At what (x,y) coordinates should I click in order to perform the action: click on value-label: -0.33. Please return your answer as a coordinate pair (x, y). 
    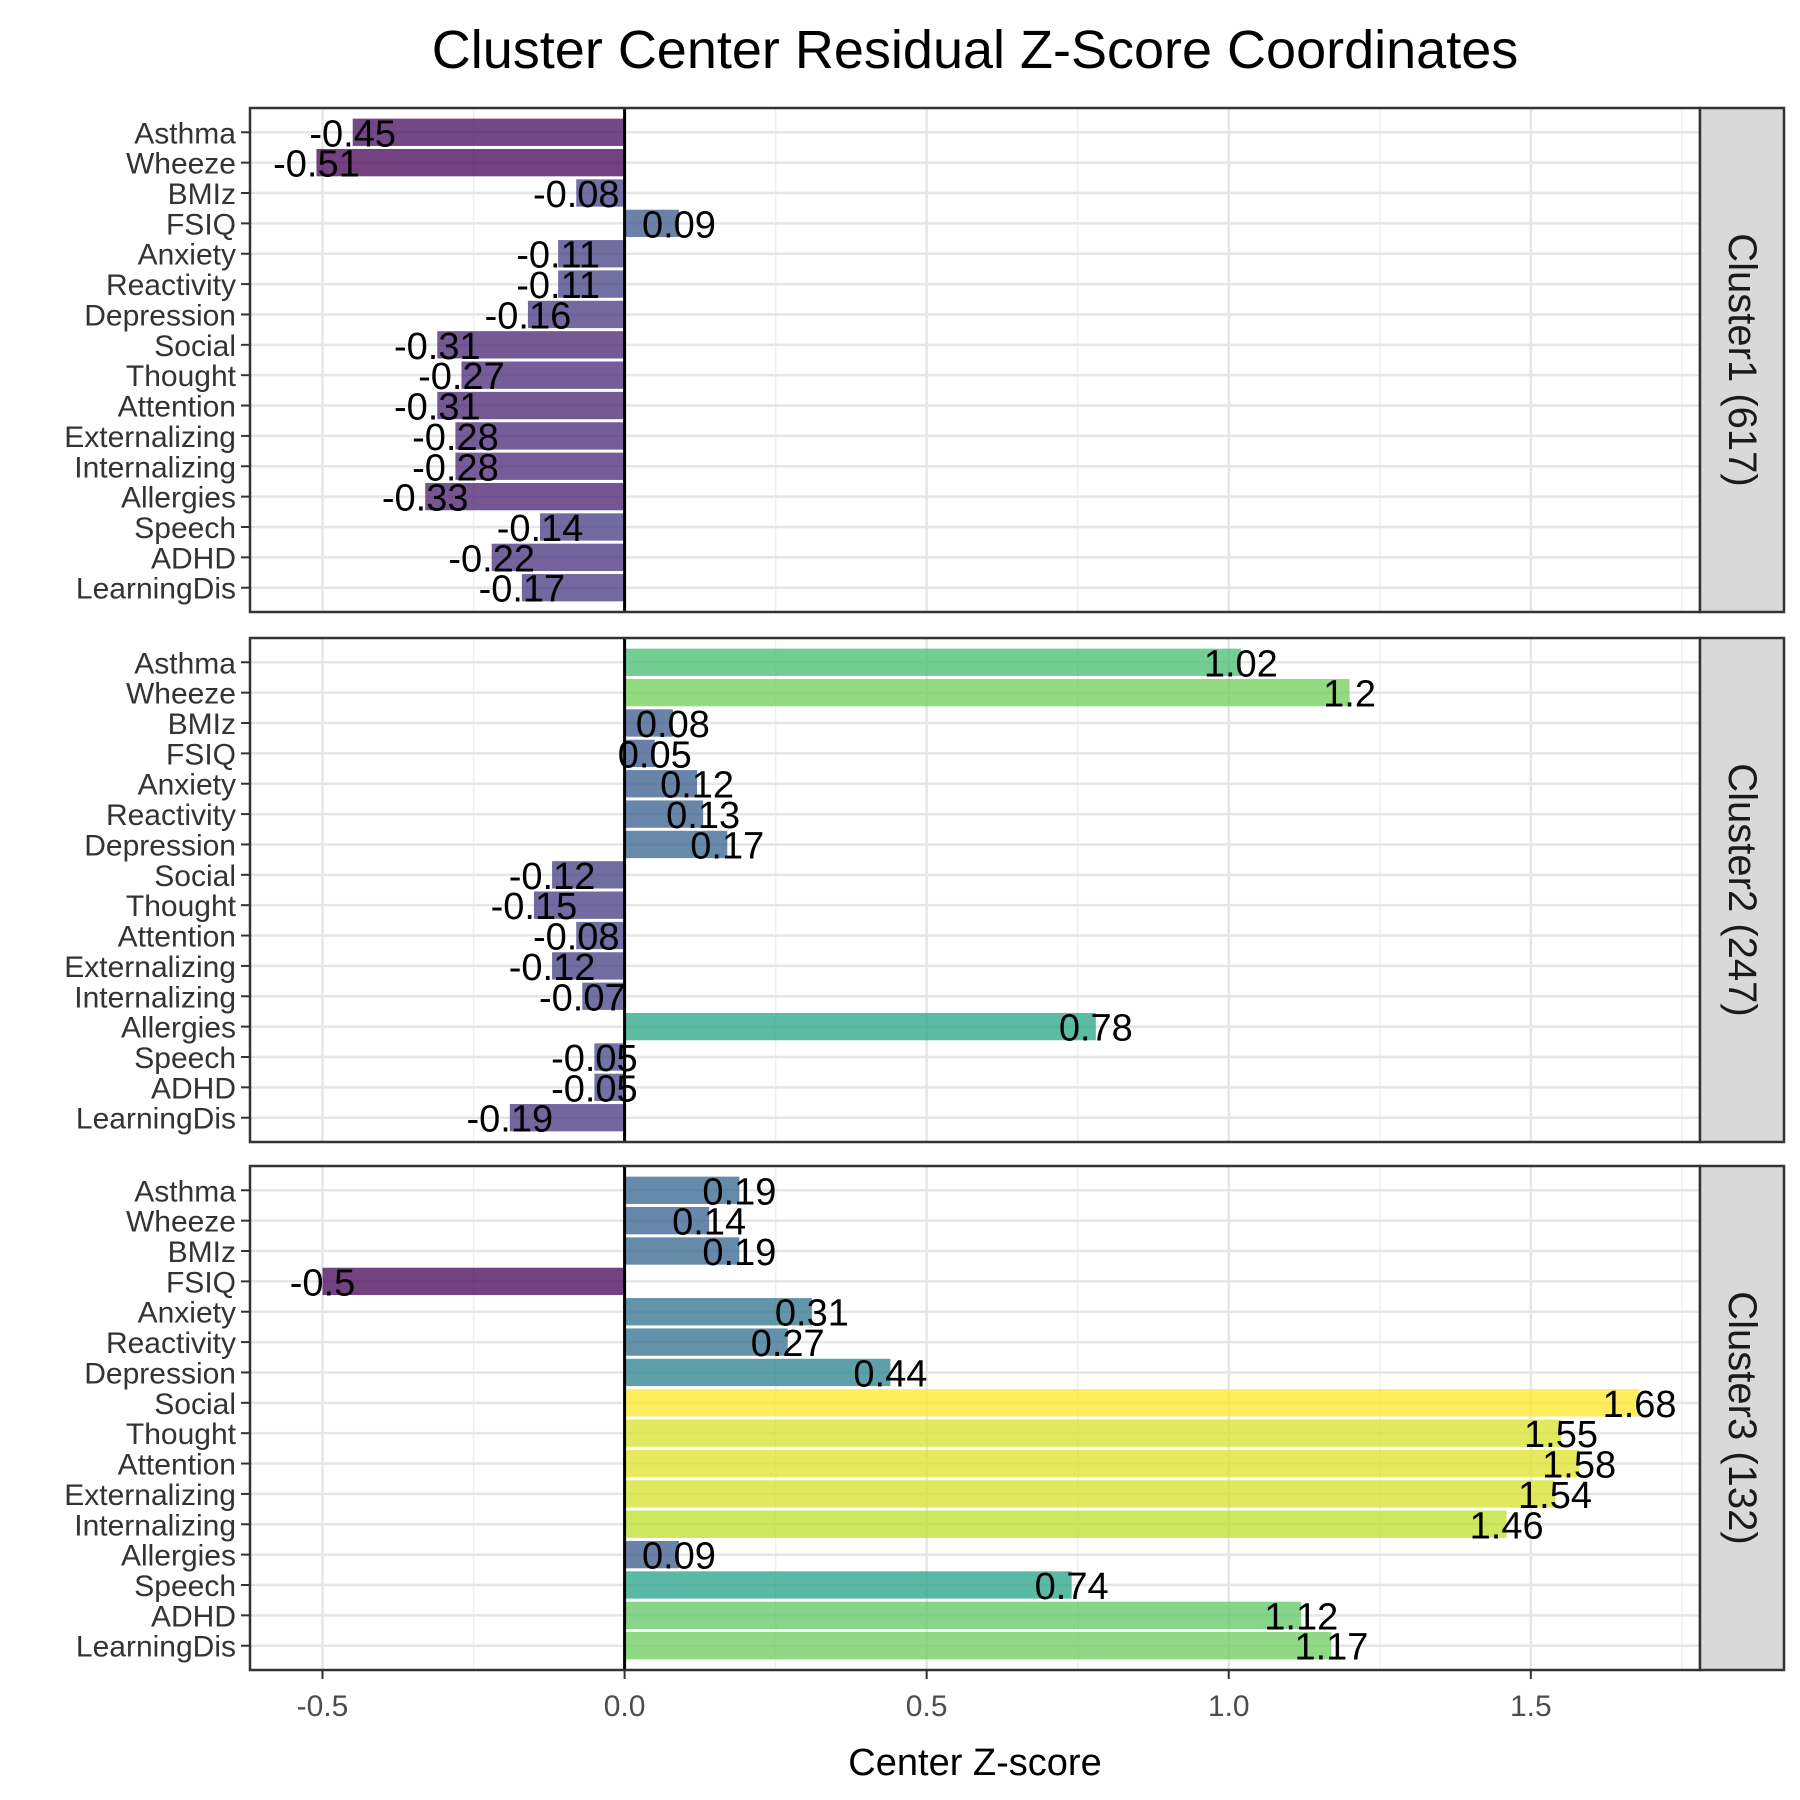
    Looking at the image, I should click on (425, 499).